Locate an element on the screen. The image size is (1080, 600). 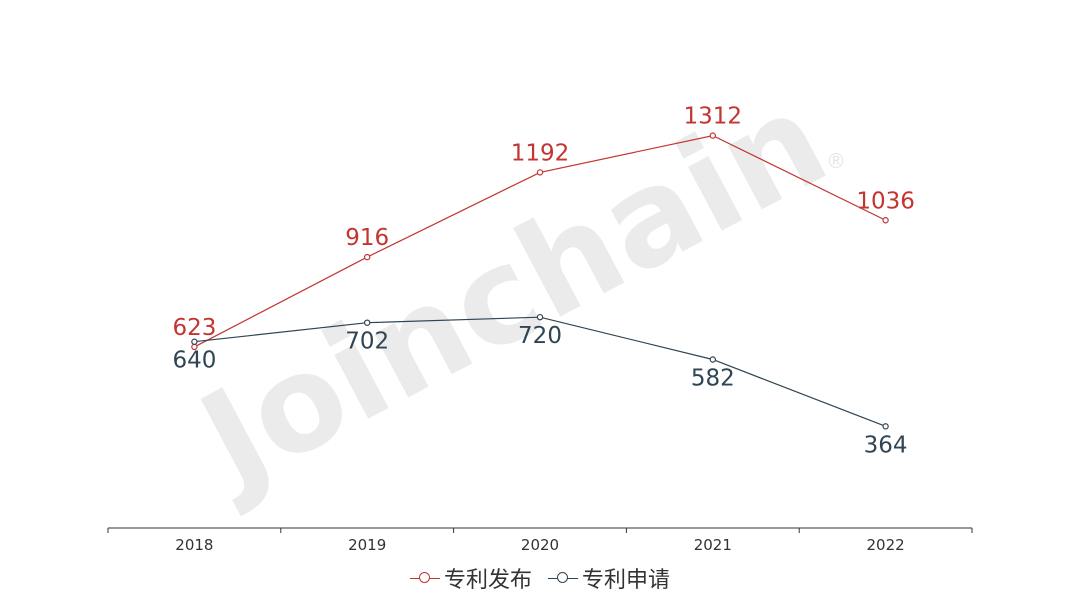
data-label: 1192 is located at coordinates (540, 153).